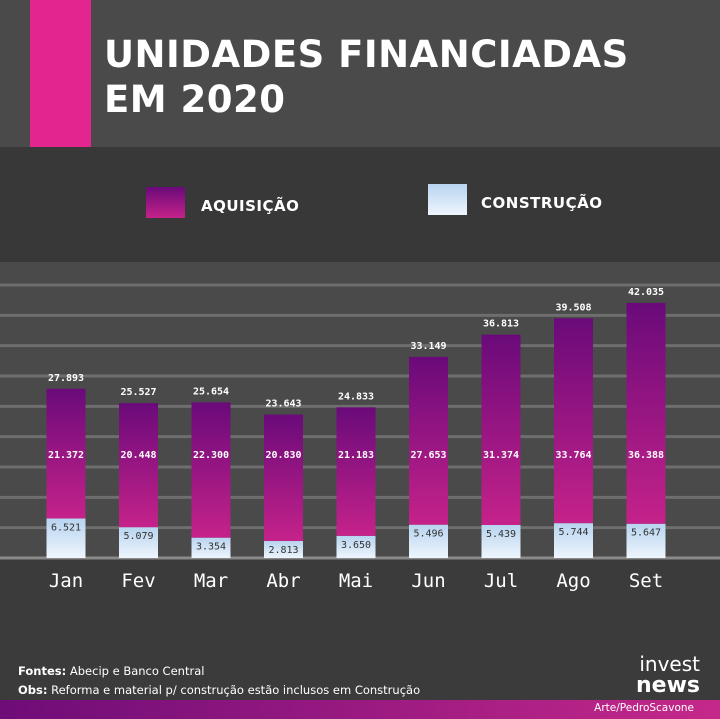 This screenshot has height=719, width=720. I want to click on data-label-aquisicao: 27.653, so click(428, 455).